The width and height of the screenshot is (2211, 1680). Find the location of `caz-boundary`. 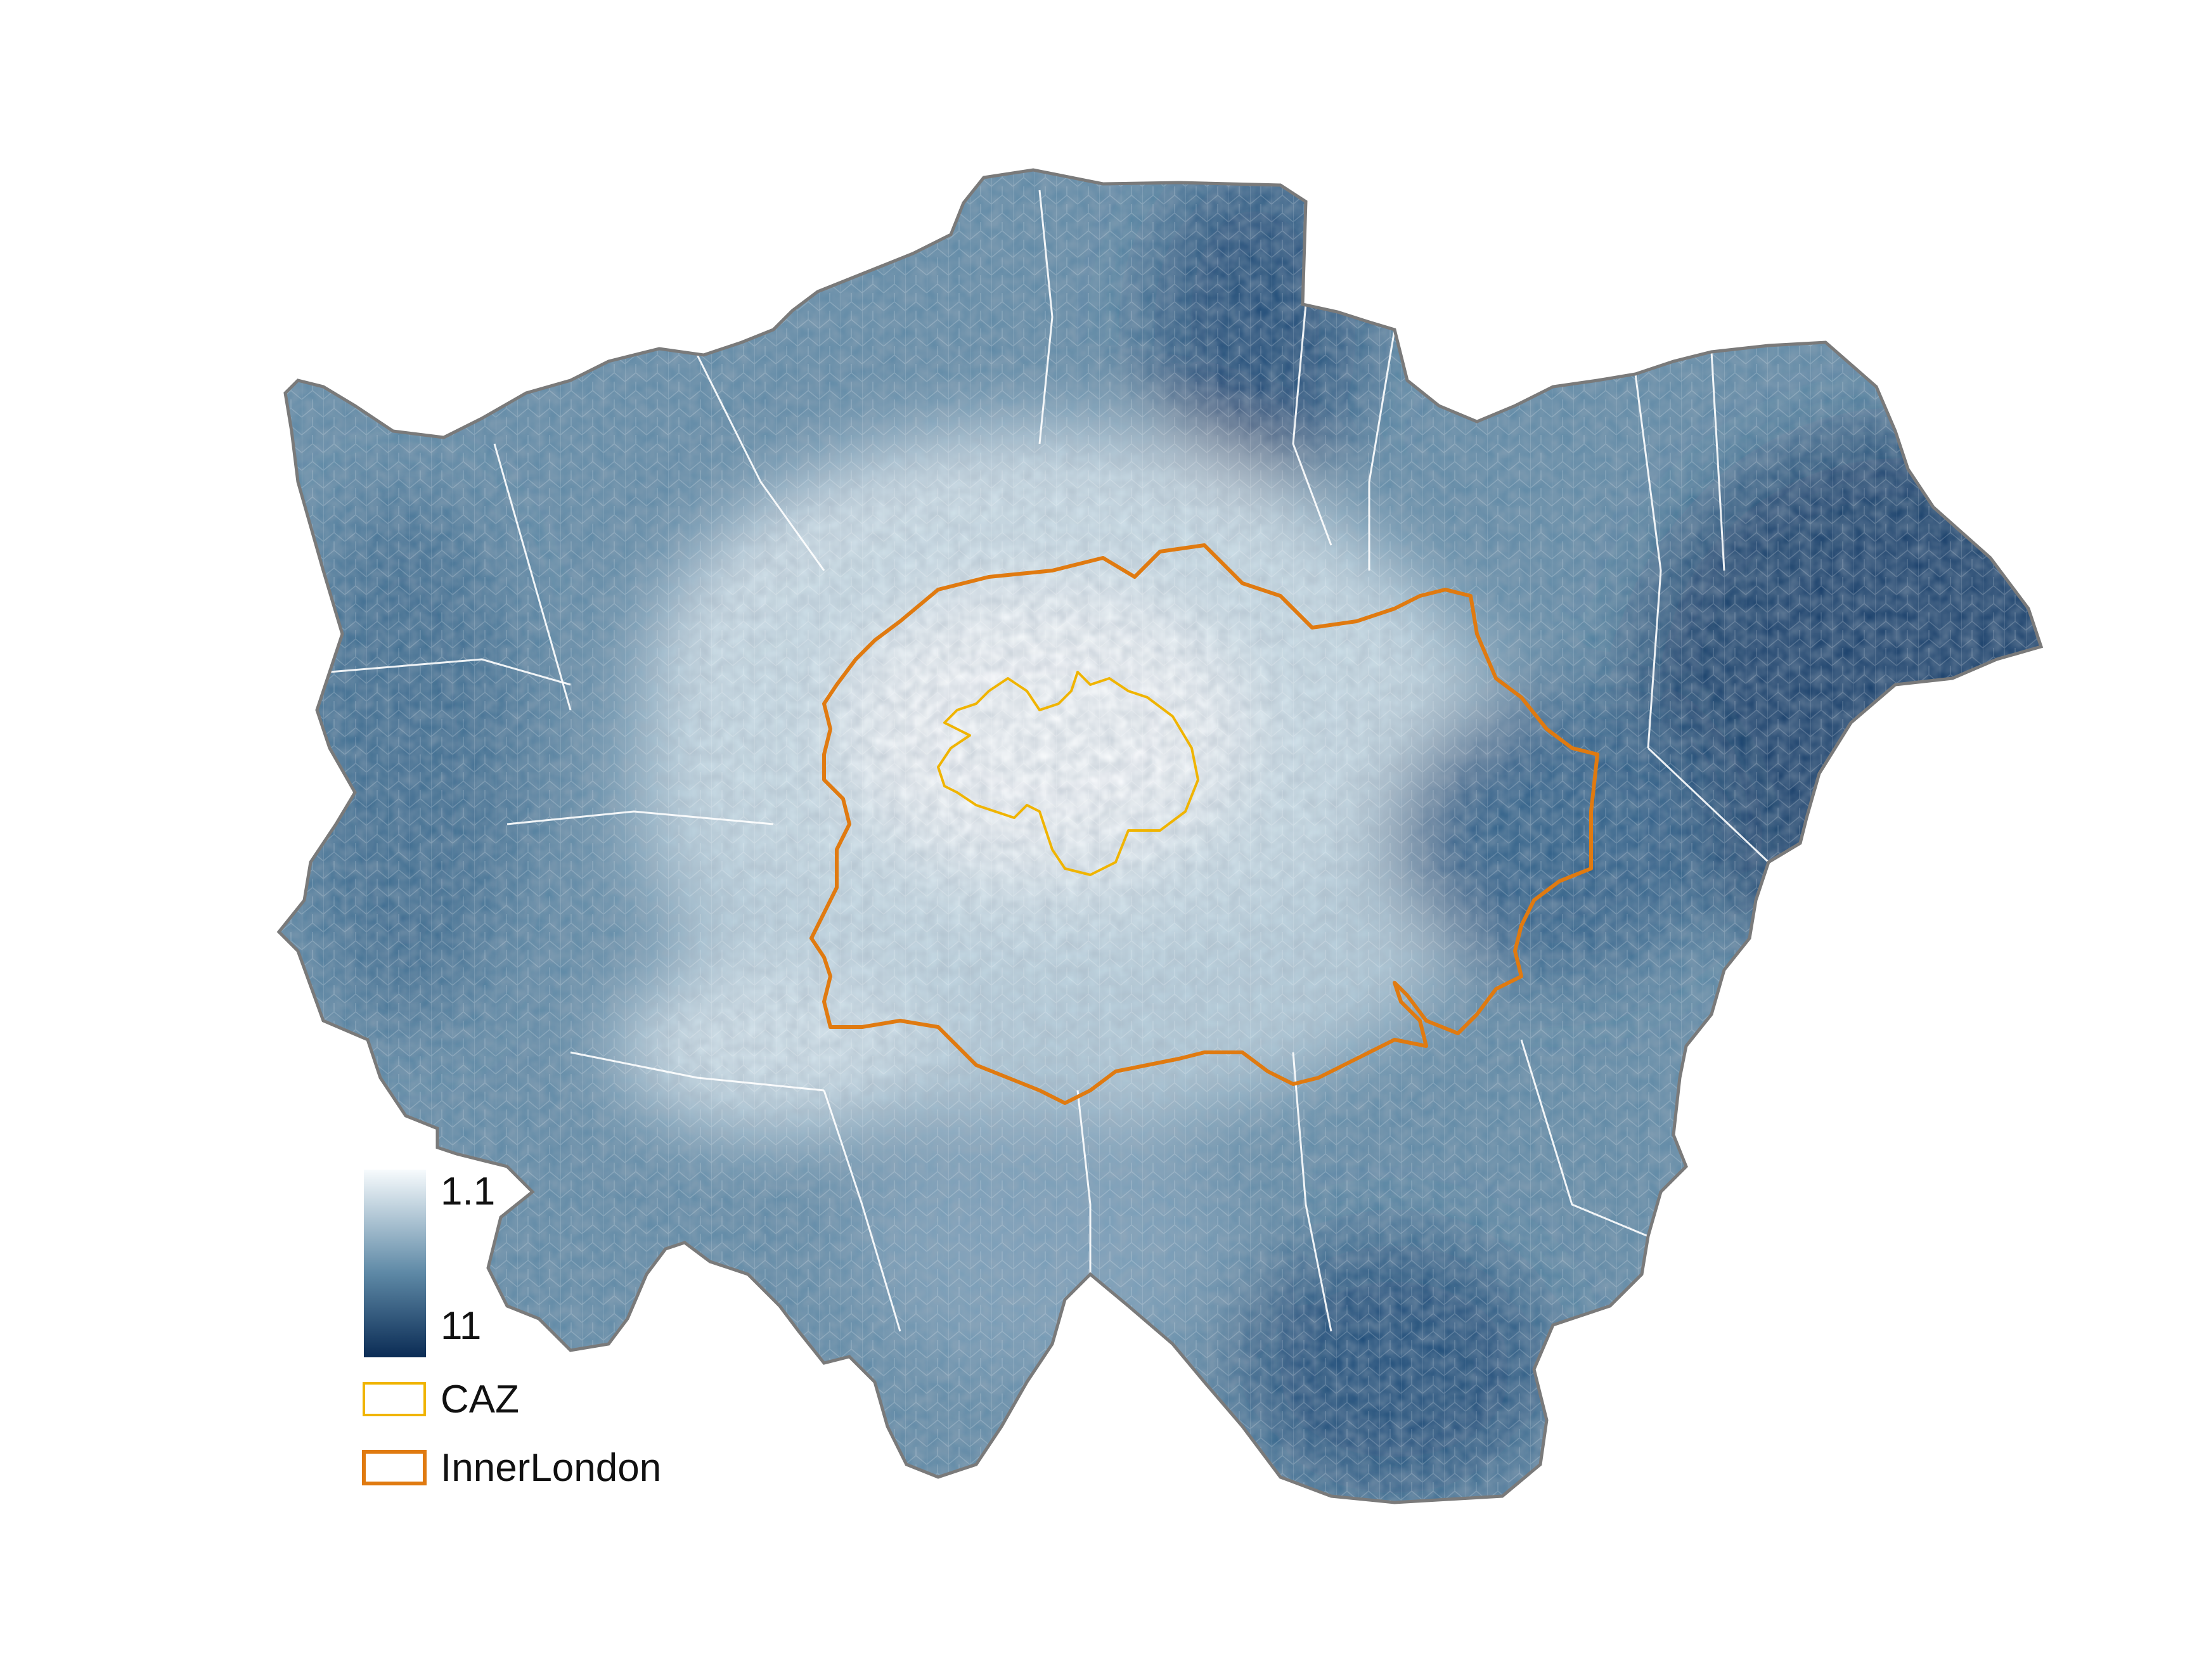

caz-boundary is located at coordinates (1068, 773).